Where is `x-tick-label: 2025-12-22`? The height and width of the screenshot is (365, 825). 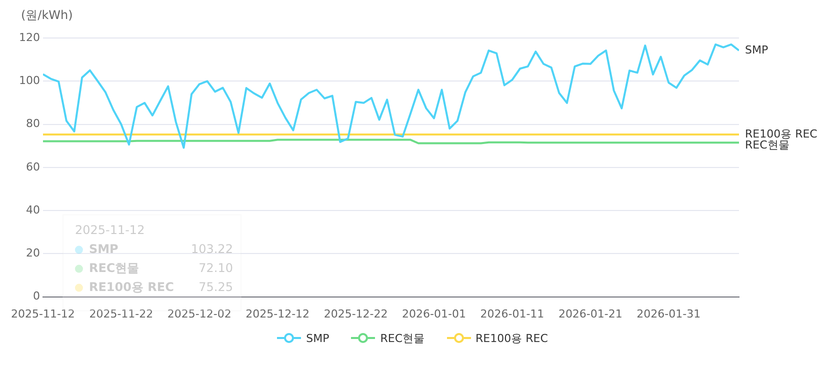 x-tick-label: 2025-12-22 is located at coordinates (356, 313).